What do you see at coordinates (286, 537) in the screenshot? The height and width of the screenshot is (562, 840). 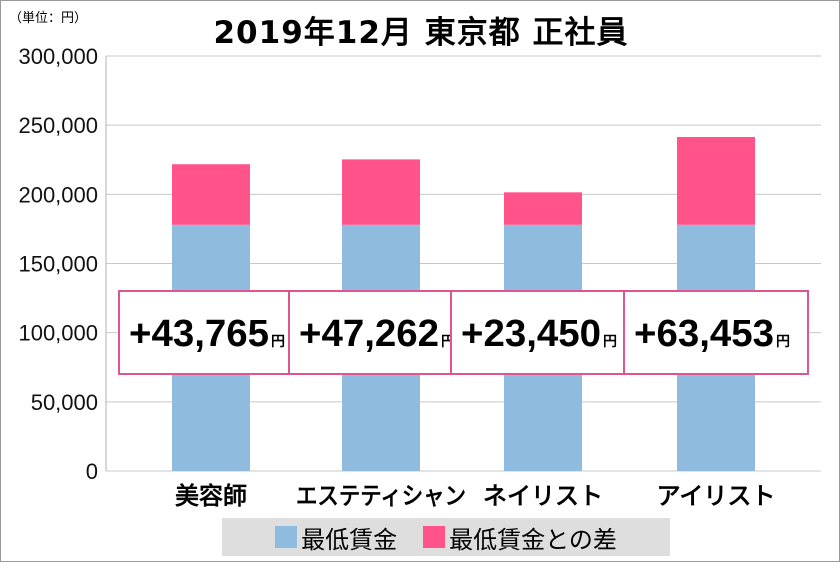 I see `legend-swatch-min-wage` at bounding box center [286, 537].